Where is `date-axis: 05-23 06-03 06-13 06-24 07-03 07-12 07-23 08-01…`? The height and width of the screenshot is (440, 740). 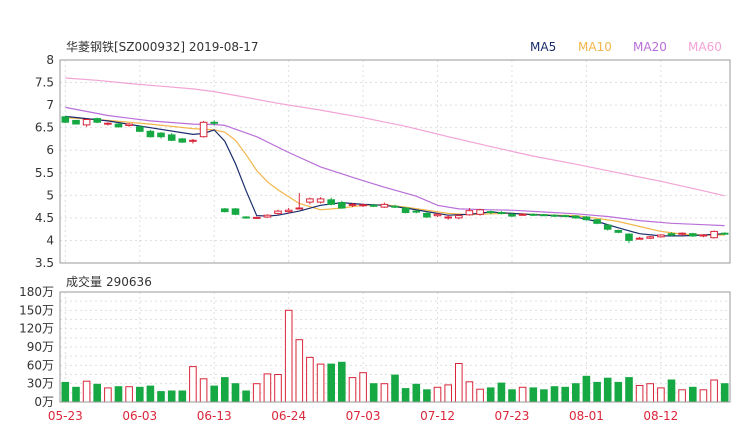 date-axis: 05-23 06-03 06-13 06-24 07-03 07-12 07-23 08-01… is located at coordinates (363, 416).